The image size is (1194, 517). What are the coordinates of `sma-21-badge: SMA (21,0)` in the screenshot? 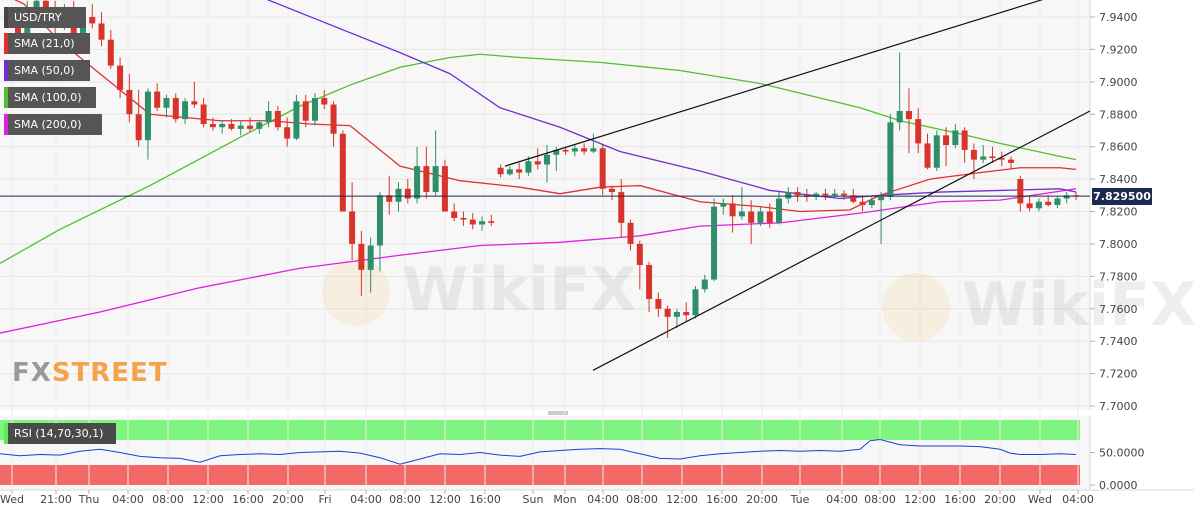 It's located at (47, 43).